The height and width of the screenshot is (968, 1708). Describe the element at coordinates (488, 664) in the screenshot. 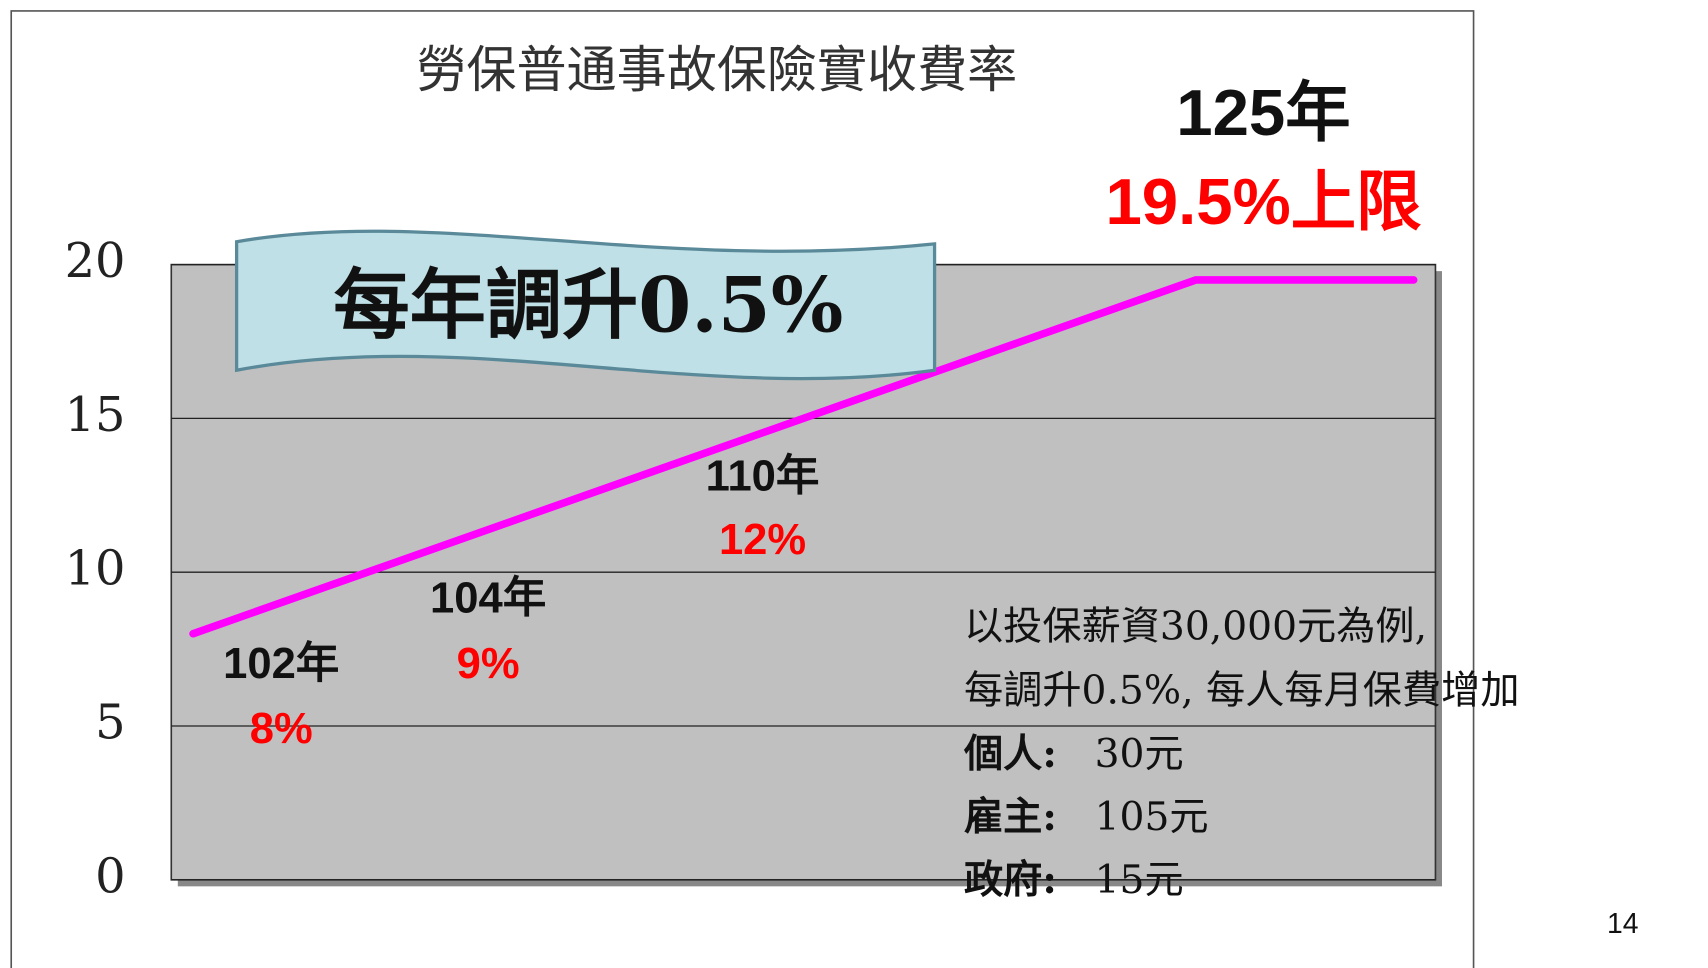

I see `annotation-value: 9%` at that location.